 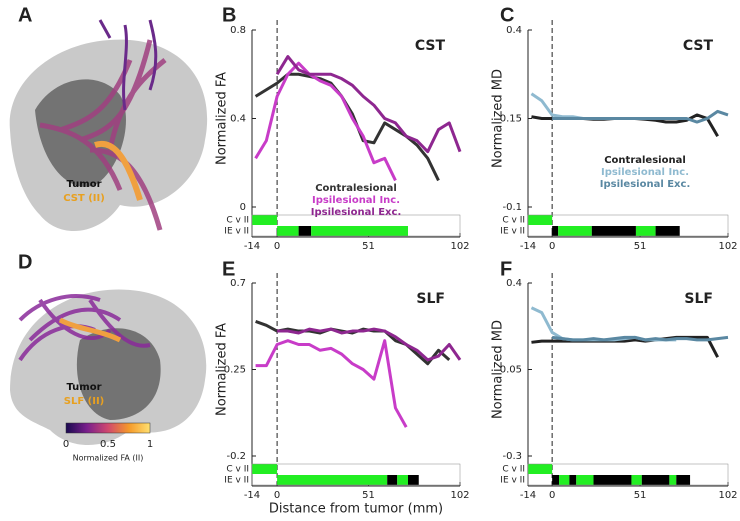 I want to click on y-tick-label: -0.2, so click(x=236, y=456).